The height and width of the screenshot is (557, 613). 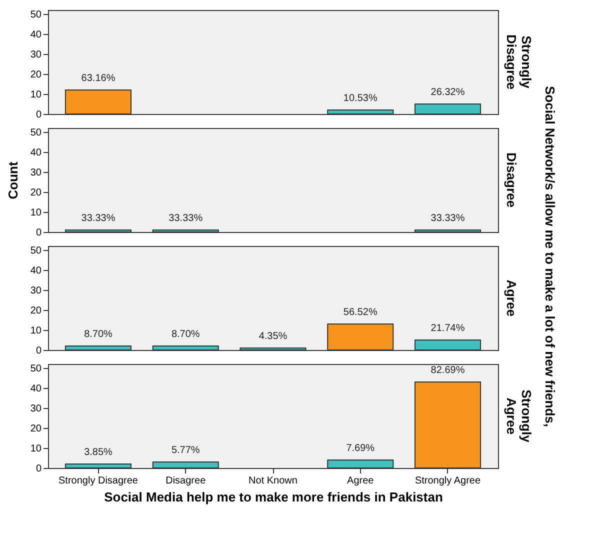 I want to click on x-tick-label: Not Known, so click(x=273, y=481).